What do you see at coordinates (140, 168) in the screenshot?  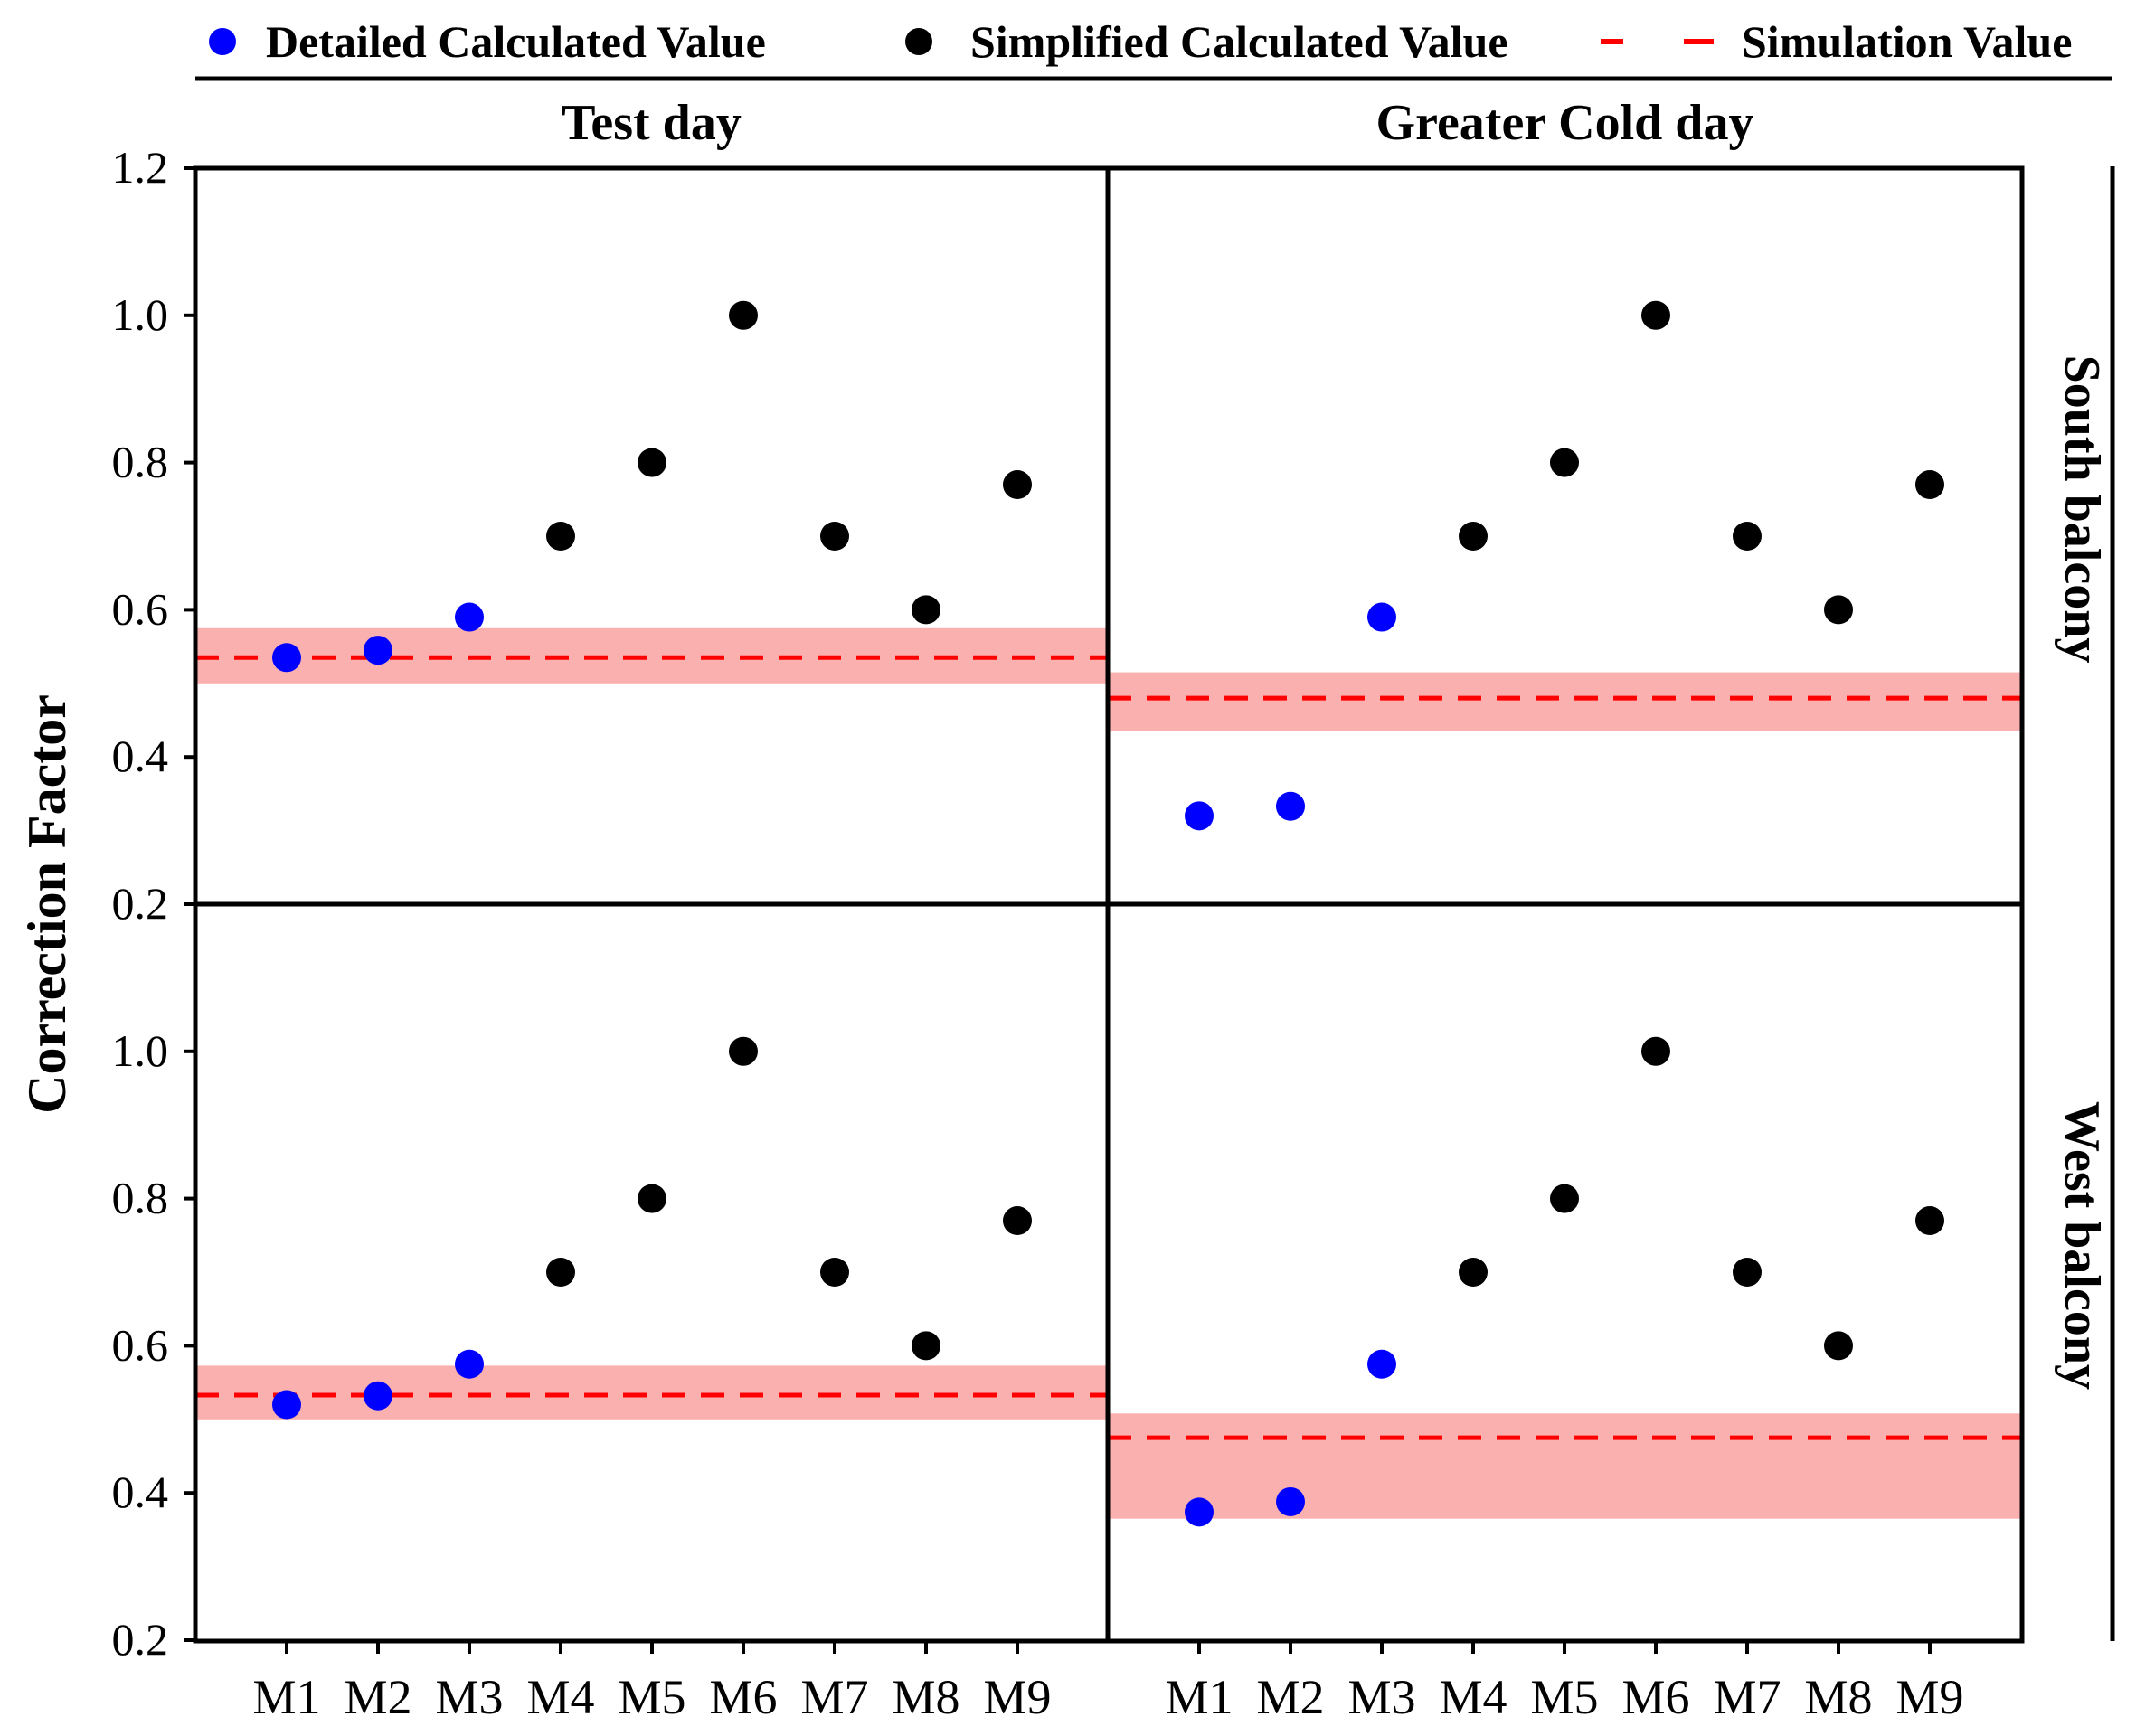 I see `y-tick-label: 1.2` at bounding box center [140, 168].